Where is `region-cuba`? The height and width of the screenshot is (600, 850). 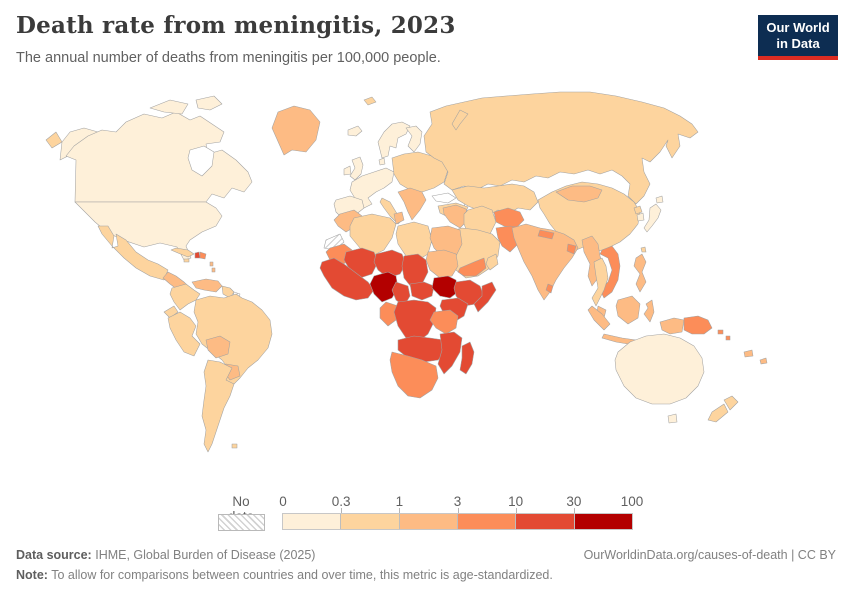 region-cuba is located at coordinates (182, 252).